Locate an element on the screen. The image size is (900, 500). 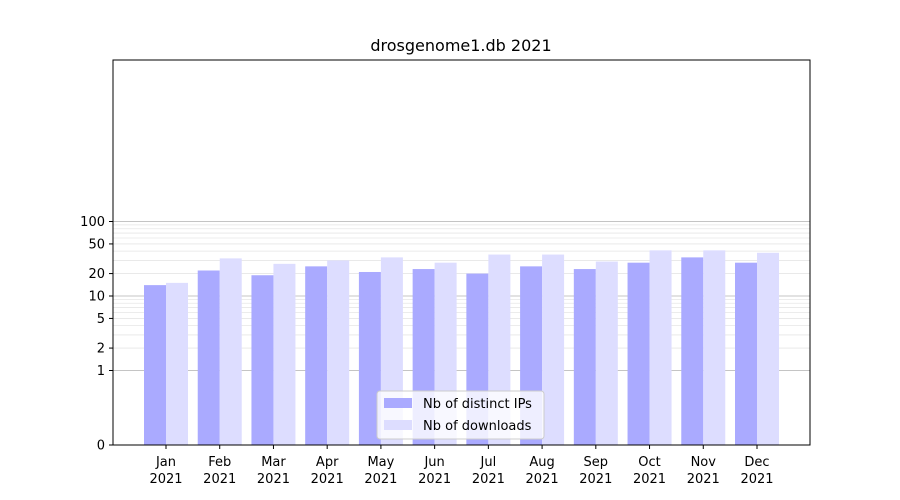
x-tick-label-month: Jul is located at coordinates (488, 462).